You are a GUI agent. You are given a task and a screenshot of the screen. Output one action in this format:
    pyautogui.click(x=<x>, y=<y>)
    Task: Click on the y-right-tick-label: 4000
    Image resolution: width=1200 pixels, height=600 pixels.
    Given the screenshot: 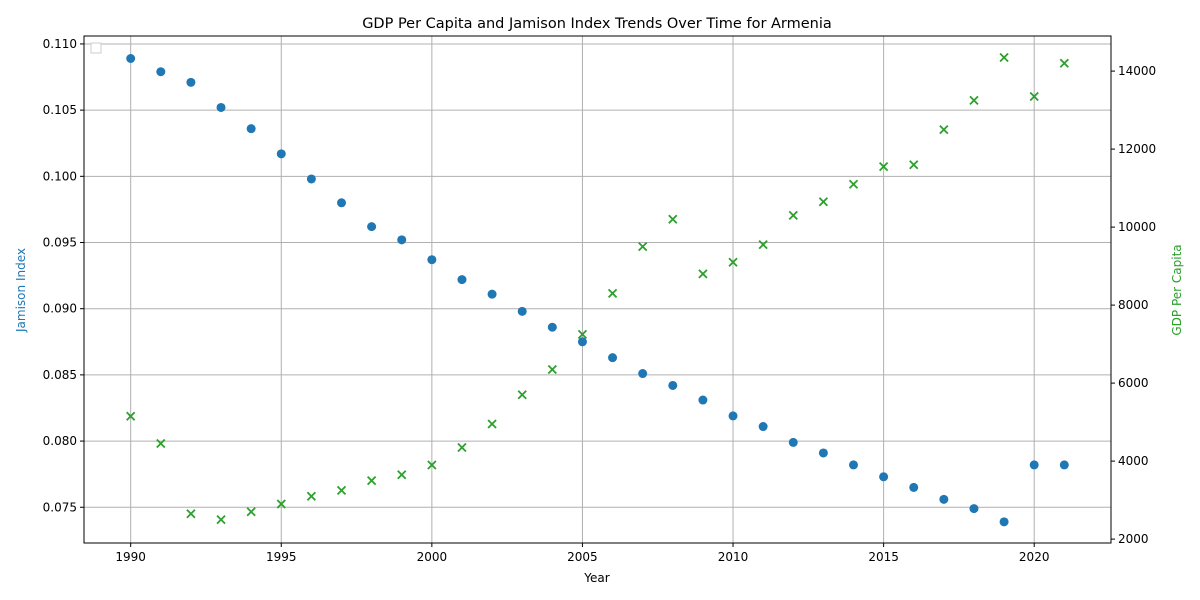 What is the action you would take?
    pyautogui.click(x=1133, y=461)
    